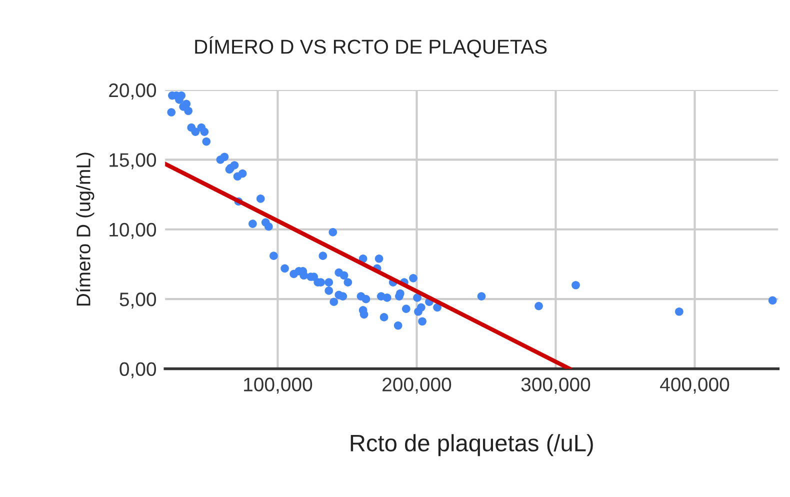  Describe the element at coordinates (555, 386) in the screenshot. I see `x-tick-label: 300,000` at that location.